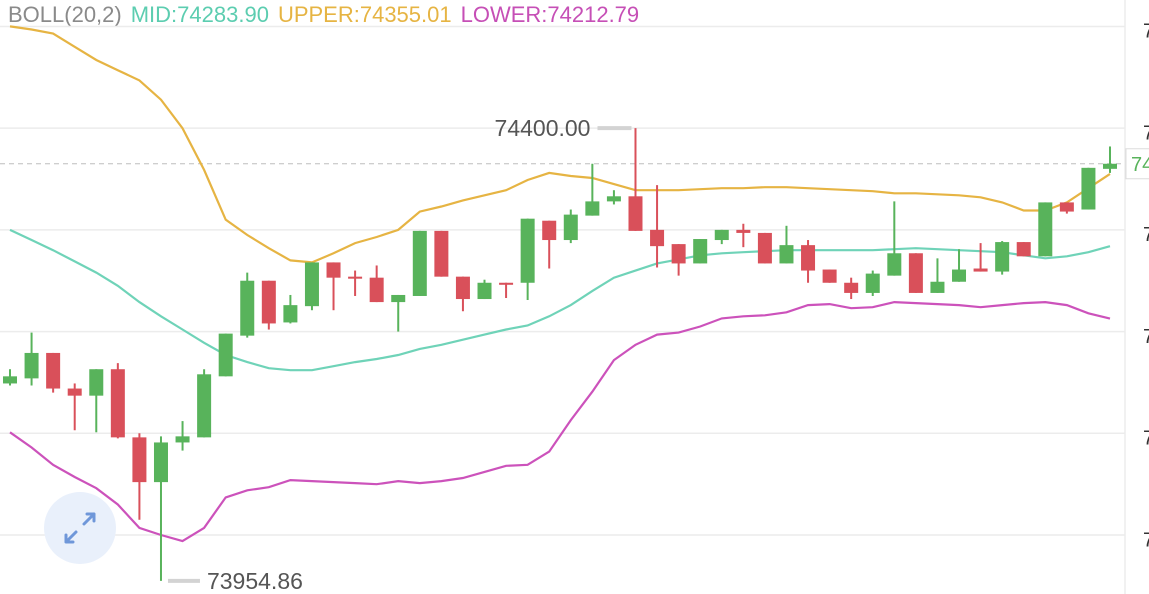 This screenshot has width=1149, height=594. I want to click on y-tick-label: 74000, so click(1146, 540).